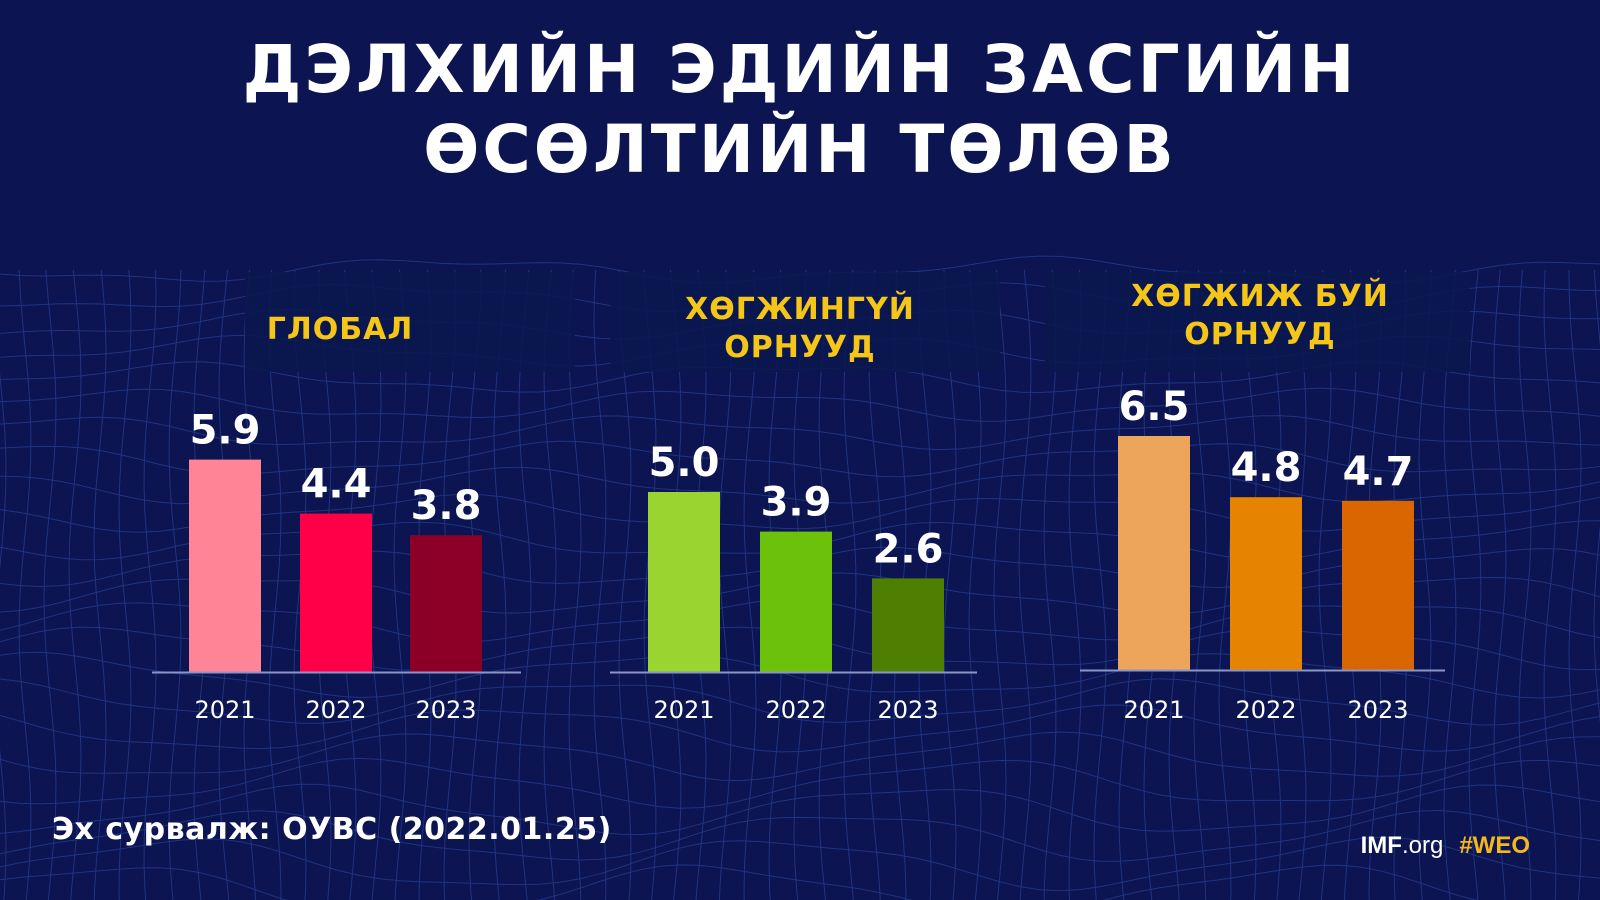  Describe the element at coordinates (1260, 334) in the screenshot. I see `group-label-emerging-line2: ОРНУУД` at that location.